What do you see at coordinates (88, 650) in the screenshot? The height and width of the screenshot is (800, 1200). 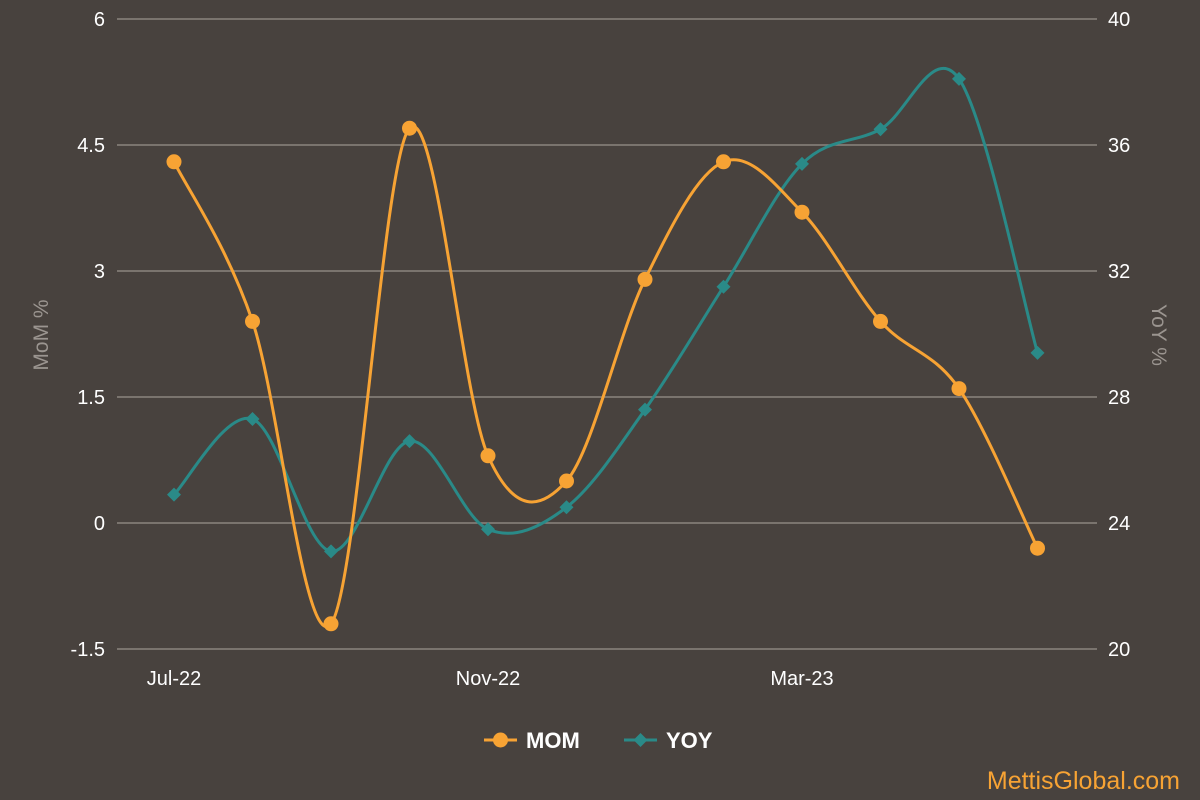 I see `left-tick-label: -1.5` at bounding box center [88, 650].